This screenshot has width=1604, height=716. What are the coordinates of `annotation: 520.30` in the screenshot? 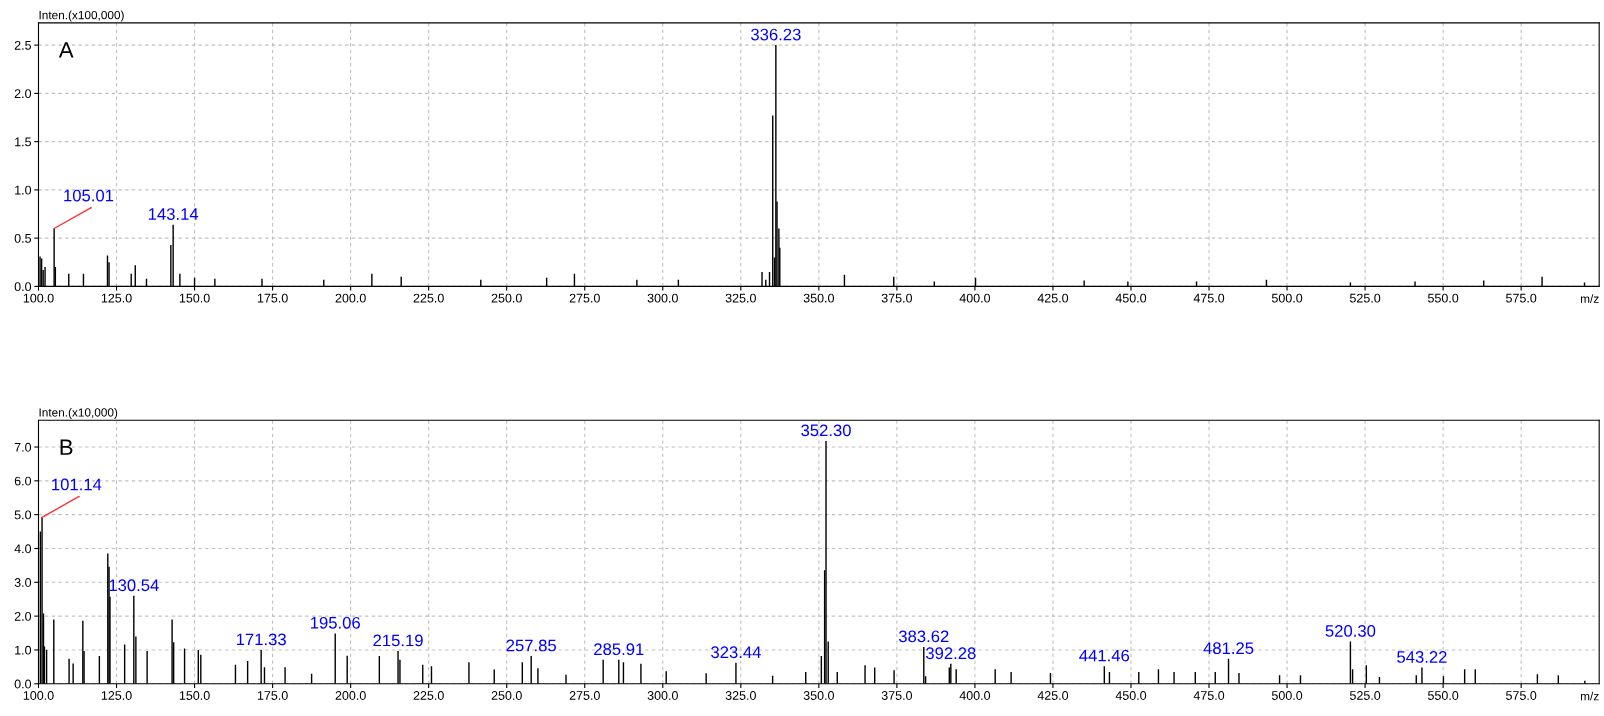 It's located at (1350, 631).